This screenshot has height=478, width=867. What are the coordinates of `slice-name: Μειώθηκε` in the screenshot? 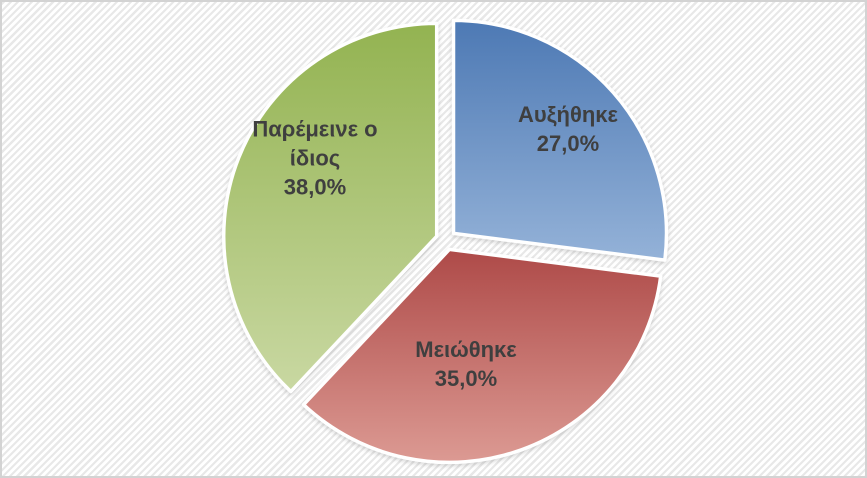 It's located at (466, 349).